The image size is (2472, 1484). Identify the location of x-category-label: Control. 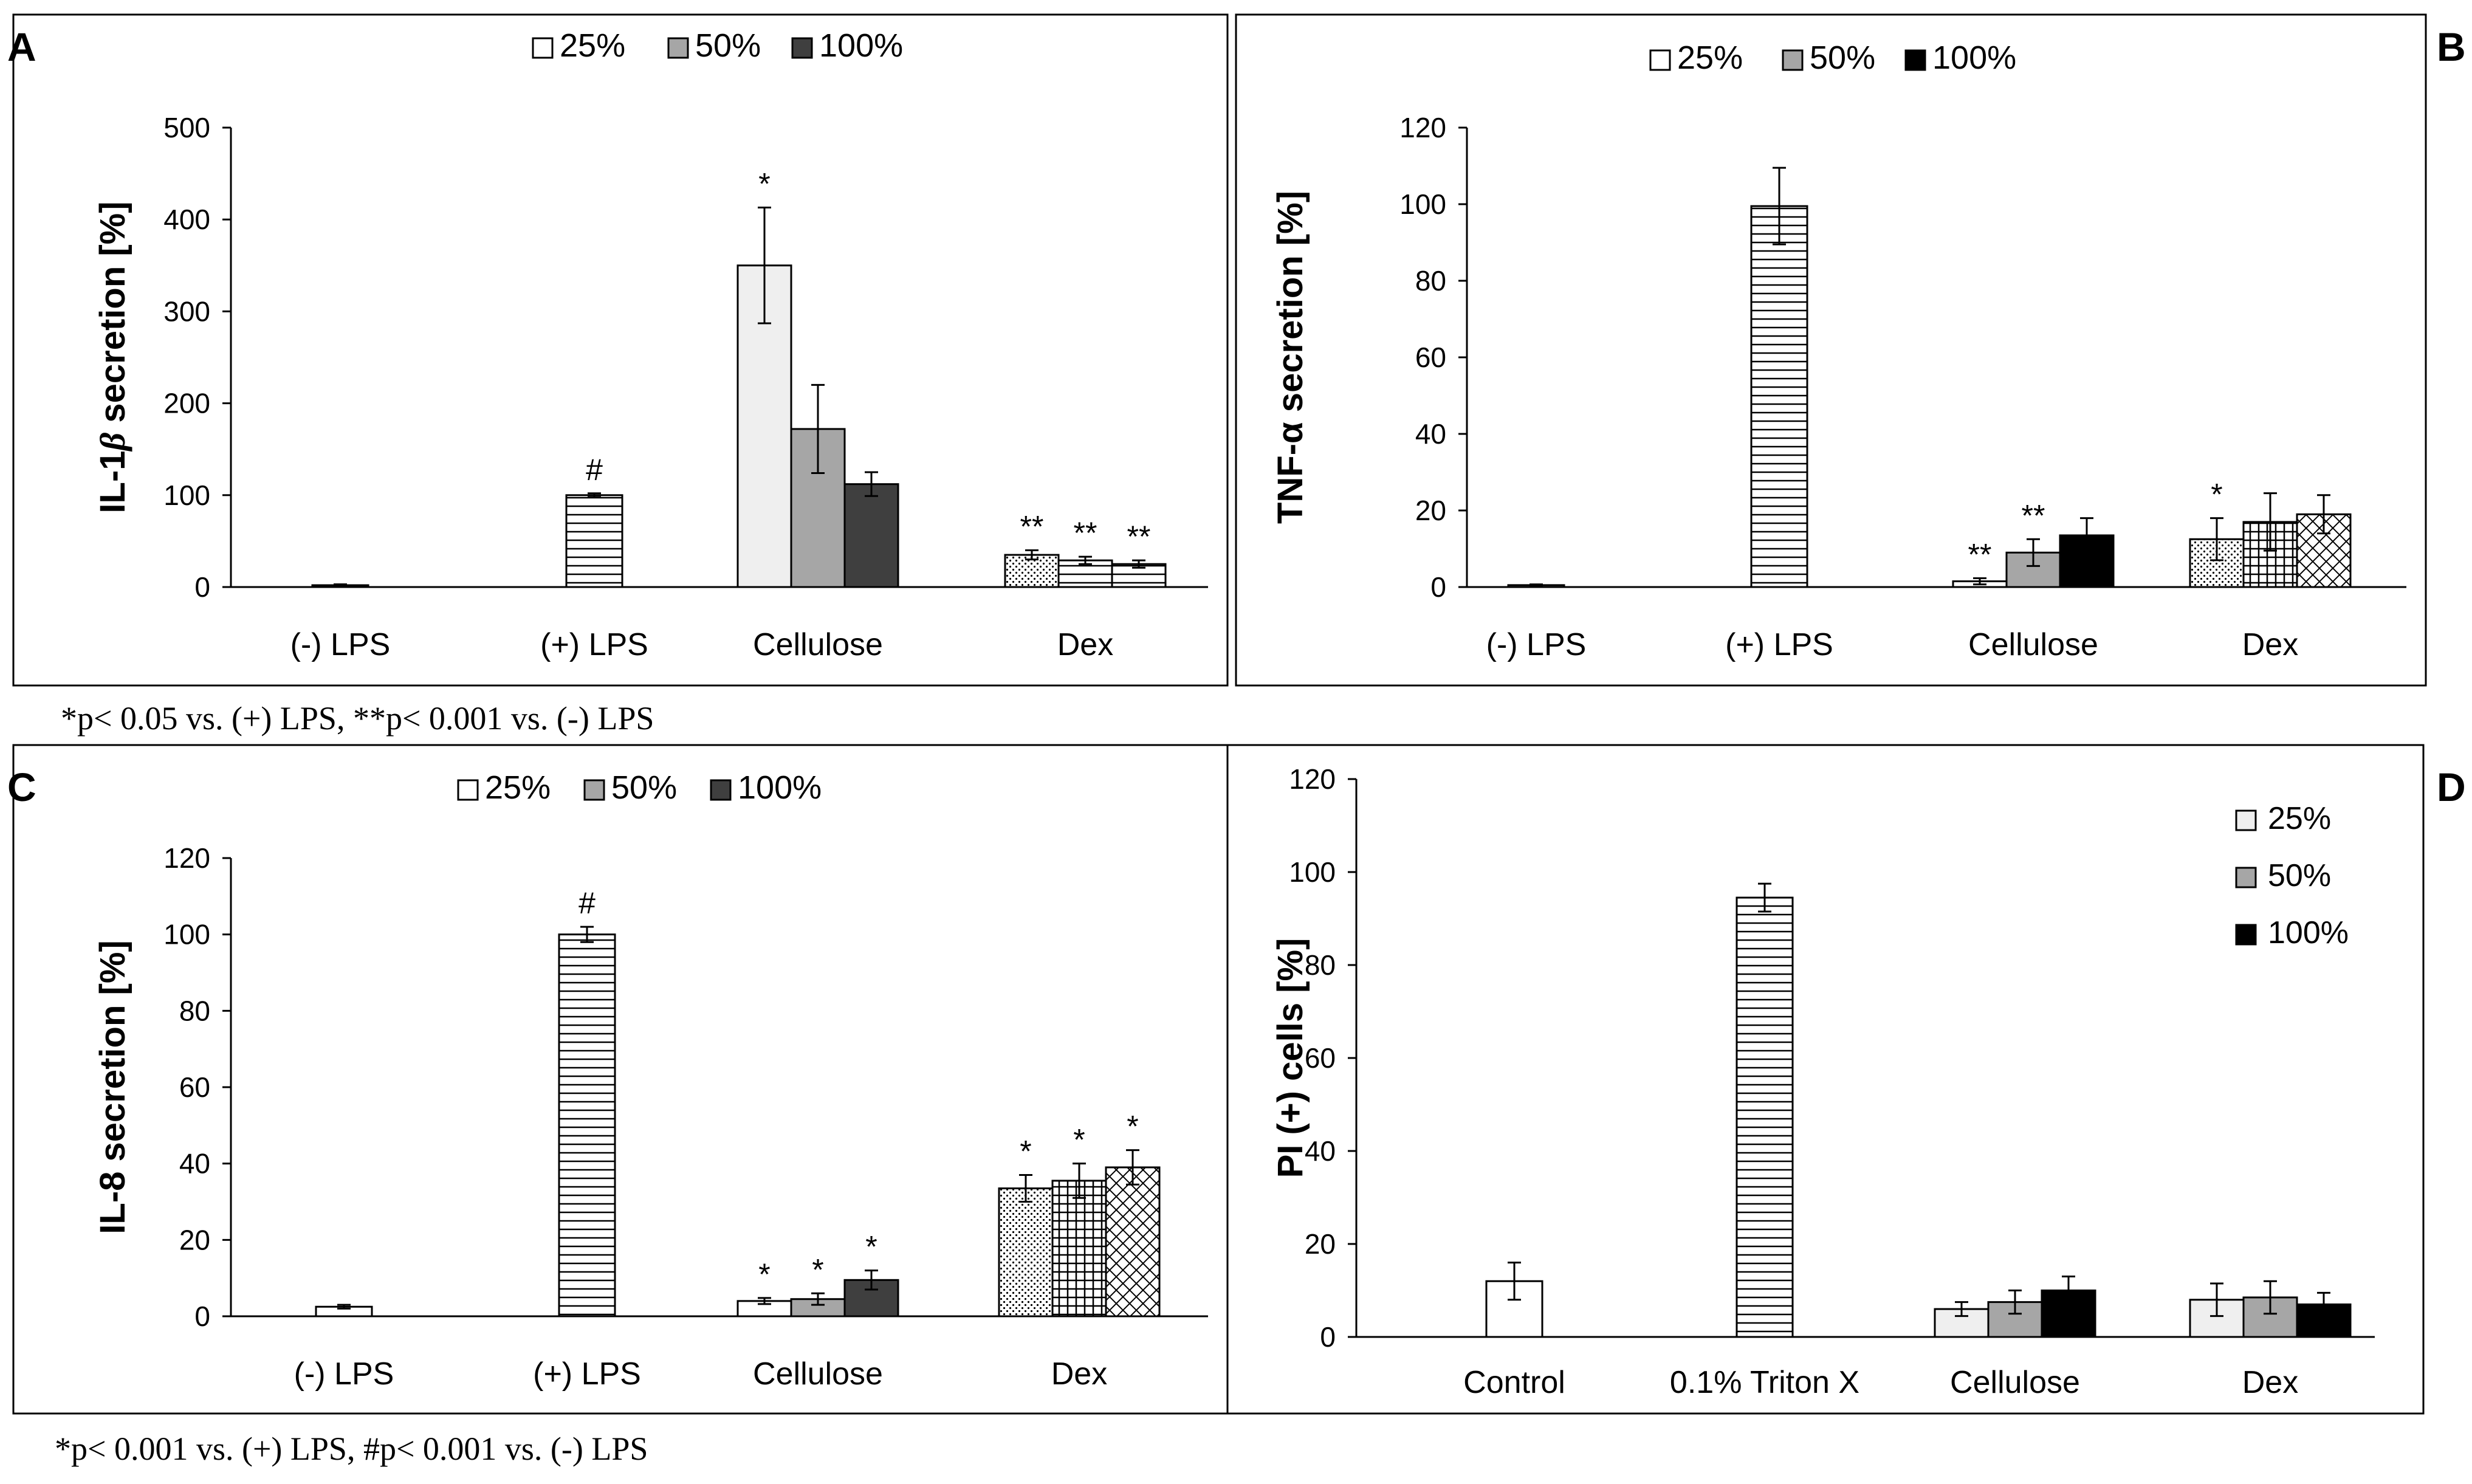
(1514, 1383).